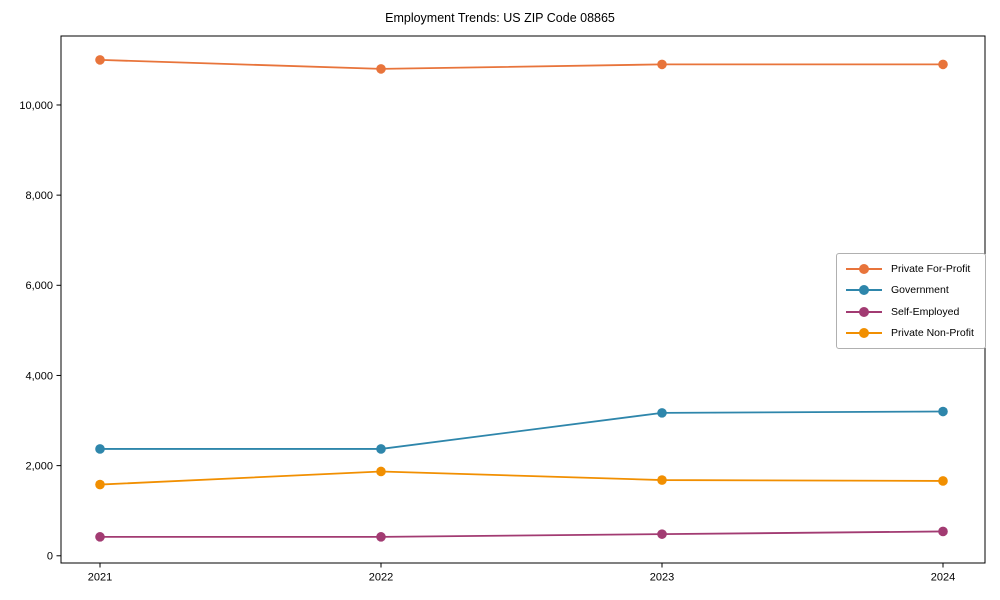 The width and height of the screenshot is (1000, 600). Describe the element at coordinates (500, 18) in the screenshot. I see `chart-title: Employment Trends: US ZIP Code 08865` at that location.